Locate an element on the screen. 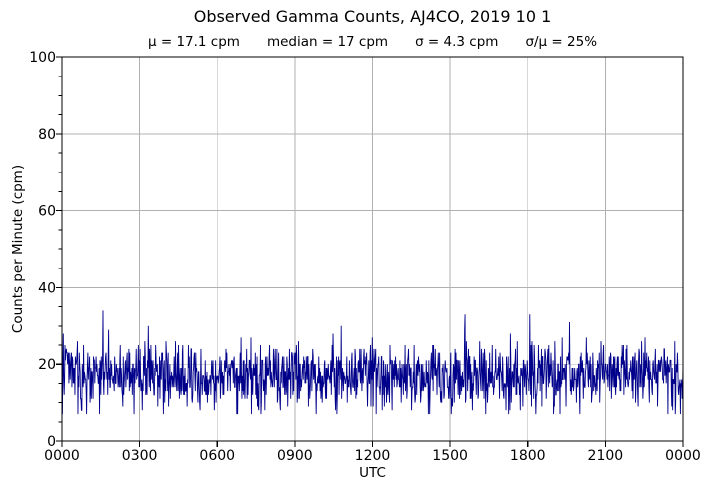  stat-mean: μ = 17.1 cpm is located at coordinates (193, 42).